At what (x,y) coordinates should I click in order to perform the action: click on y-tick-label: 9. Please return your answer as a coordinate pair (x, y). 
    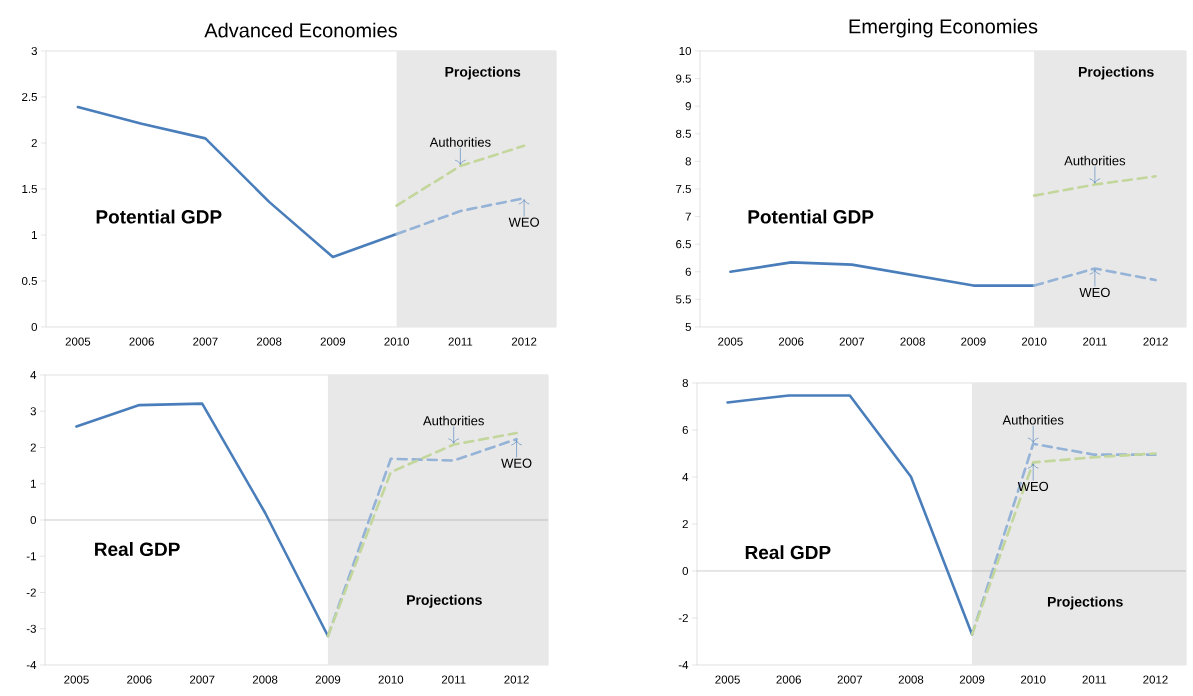
    Looking at the image, I should click on (688, 106).